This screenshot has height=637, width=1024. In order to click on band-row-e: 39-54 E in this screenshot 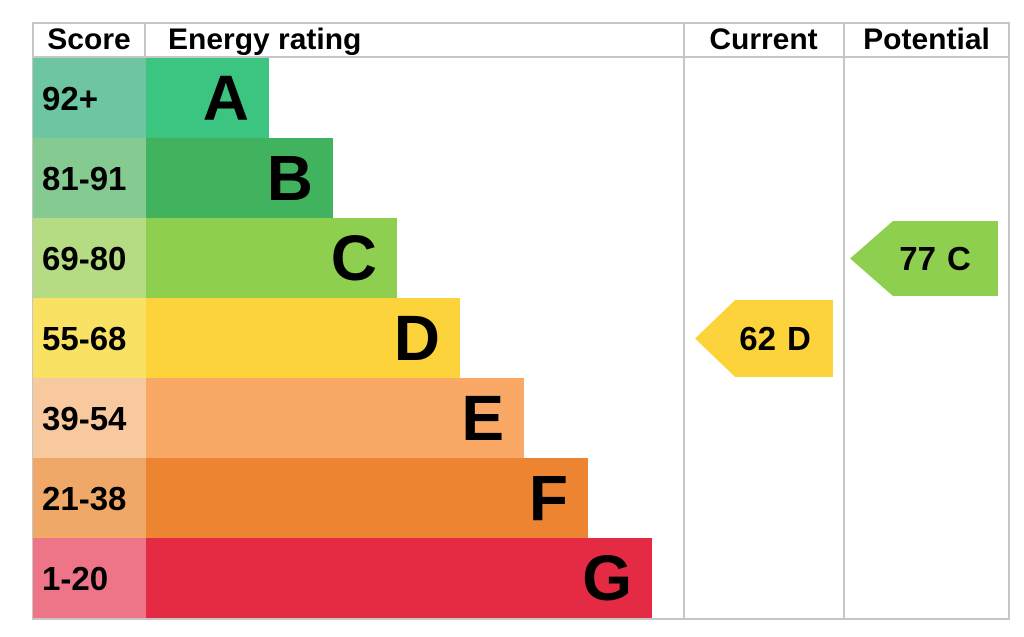, I will do `click(342, 418)`.